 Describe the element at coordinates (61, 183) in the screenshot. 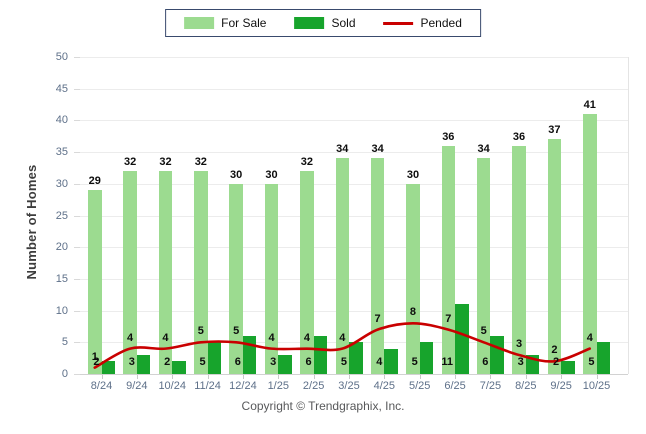

I see `y-tick-label: 30` at that location.